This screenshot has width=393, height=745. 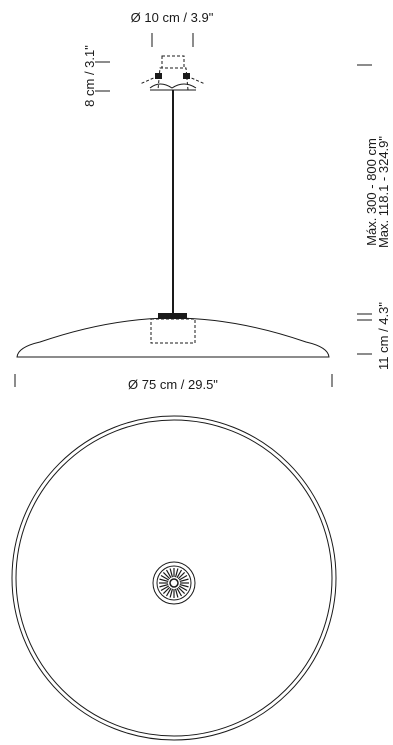 What do you see at coordinates (158, 76) in the screenshot?
I see `canopy-screw-left` at bounding box center [158, 76].